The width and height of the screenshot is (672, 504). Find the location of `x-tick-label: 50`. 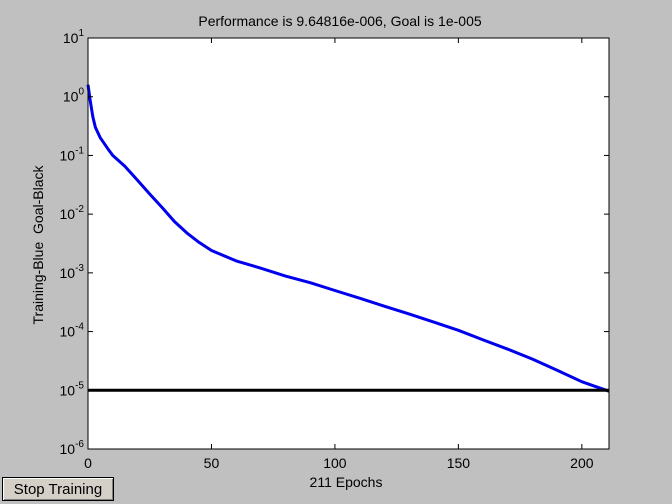

x-tick-label: 50 is located at coordinates (212, 463).